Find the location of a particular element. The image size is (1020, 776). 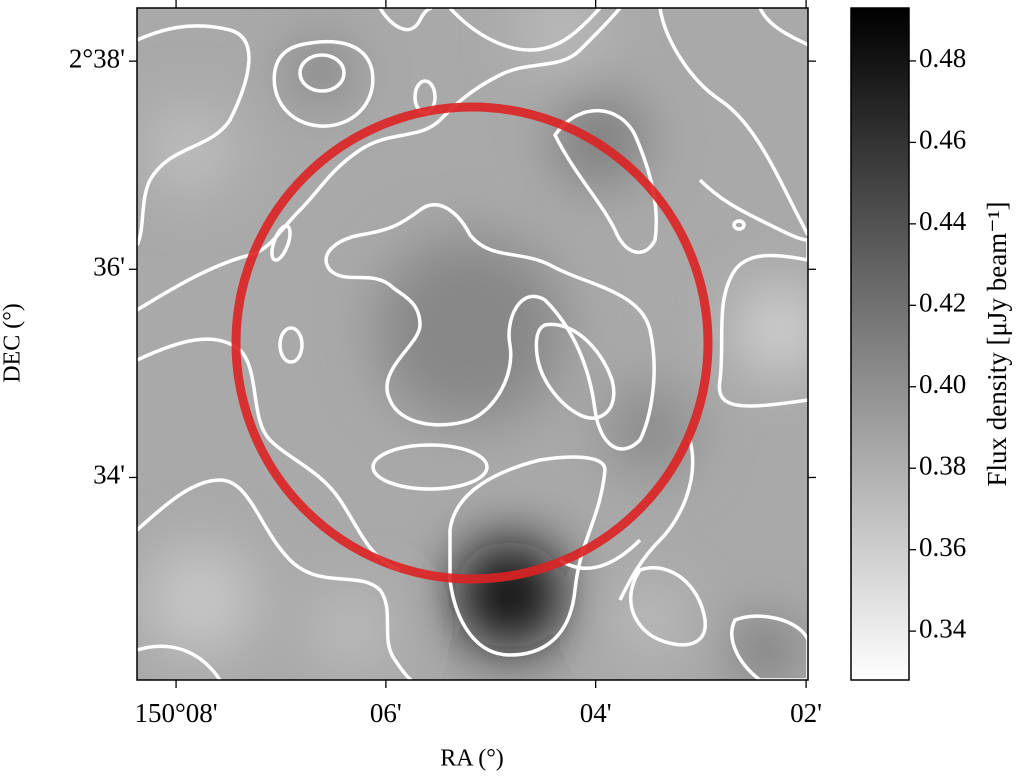

colorbar-tick-label: 0.48 is located at coordinates (942, 58).